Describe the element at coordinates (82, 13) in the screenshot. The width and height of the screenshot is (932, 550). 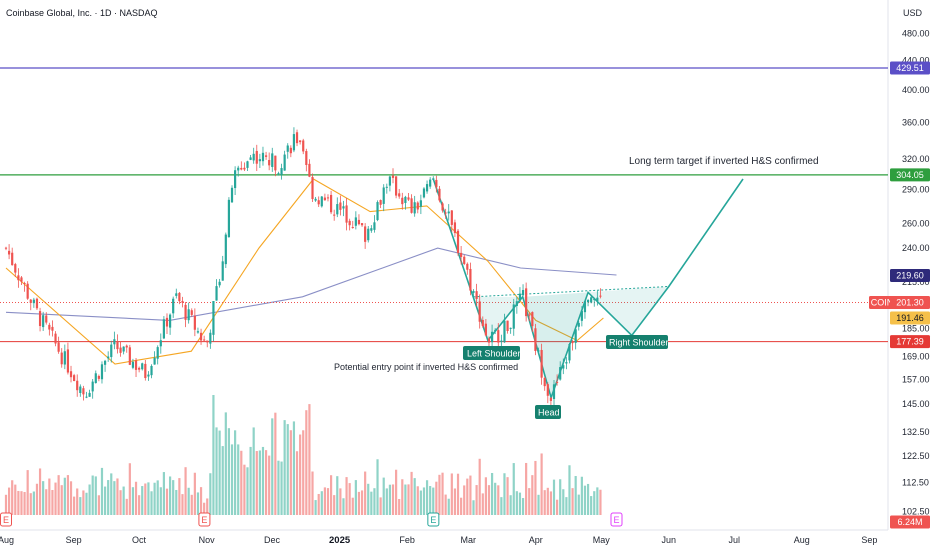
I see `chart-title: Coinbase Global, Inc. · 1D · NASDAQ` at that location.